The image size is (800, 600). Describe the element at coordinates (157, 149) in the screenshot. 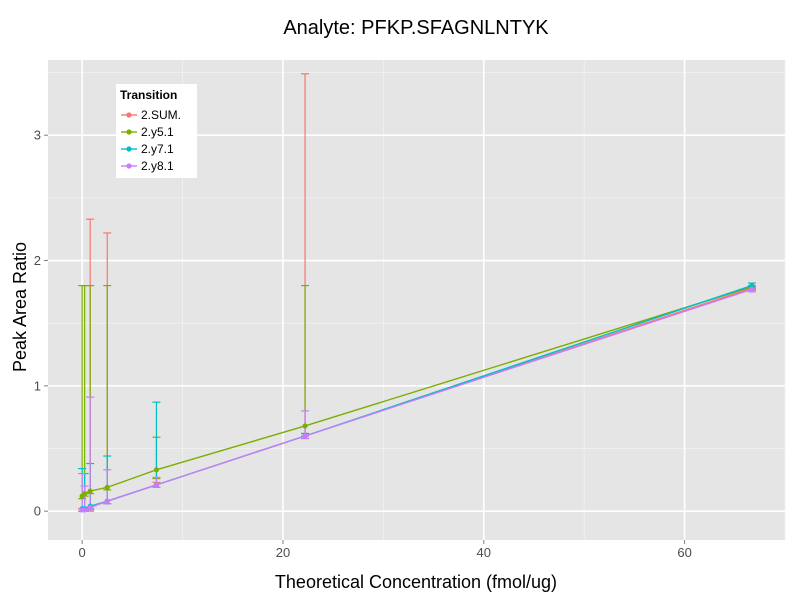

I see `legend-label: 2.y7.1` at that location.